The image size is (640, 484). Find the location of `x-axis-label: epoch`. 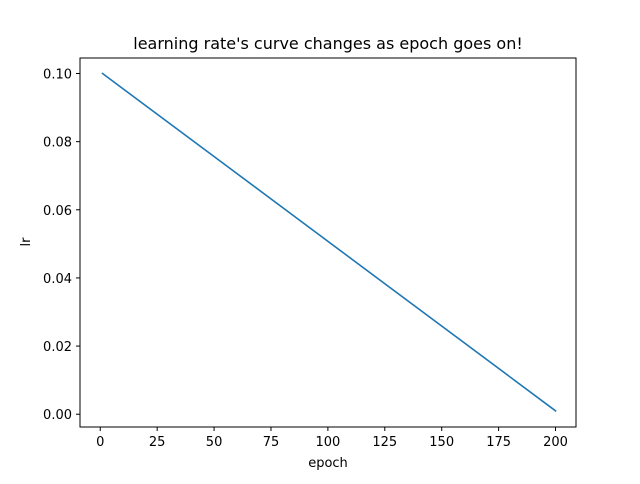

x-axis-label: epoch is located at coordinates (328, 463).